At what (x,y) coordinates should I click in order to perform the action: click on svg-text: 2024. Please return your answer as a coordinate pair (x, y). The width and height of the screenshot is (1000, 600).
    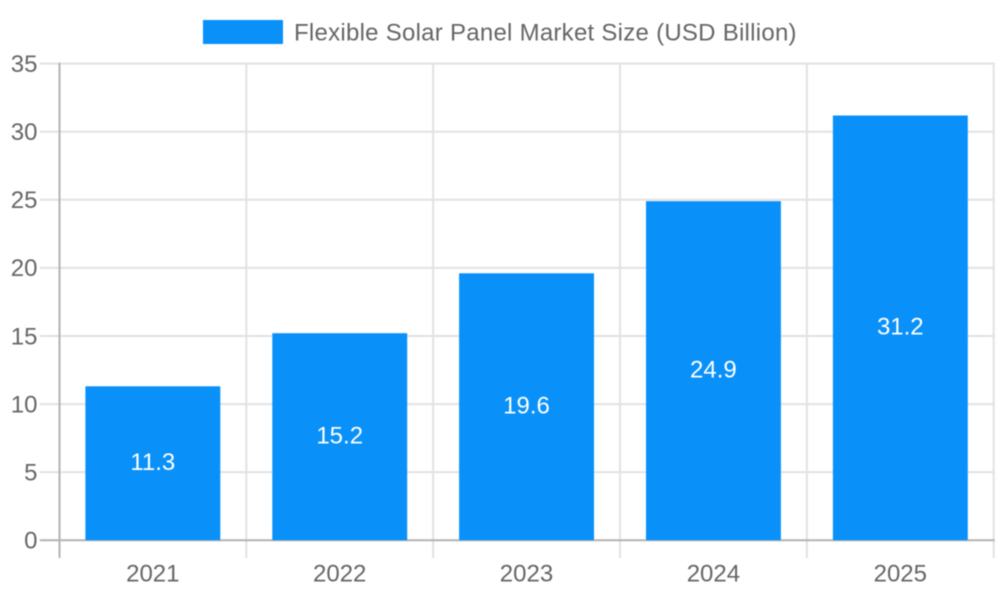
    Looking at the image, I should click on (713, 574).